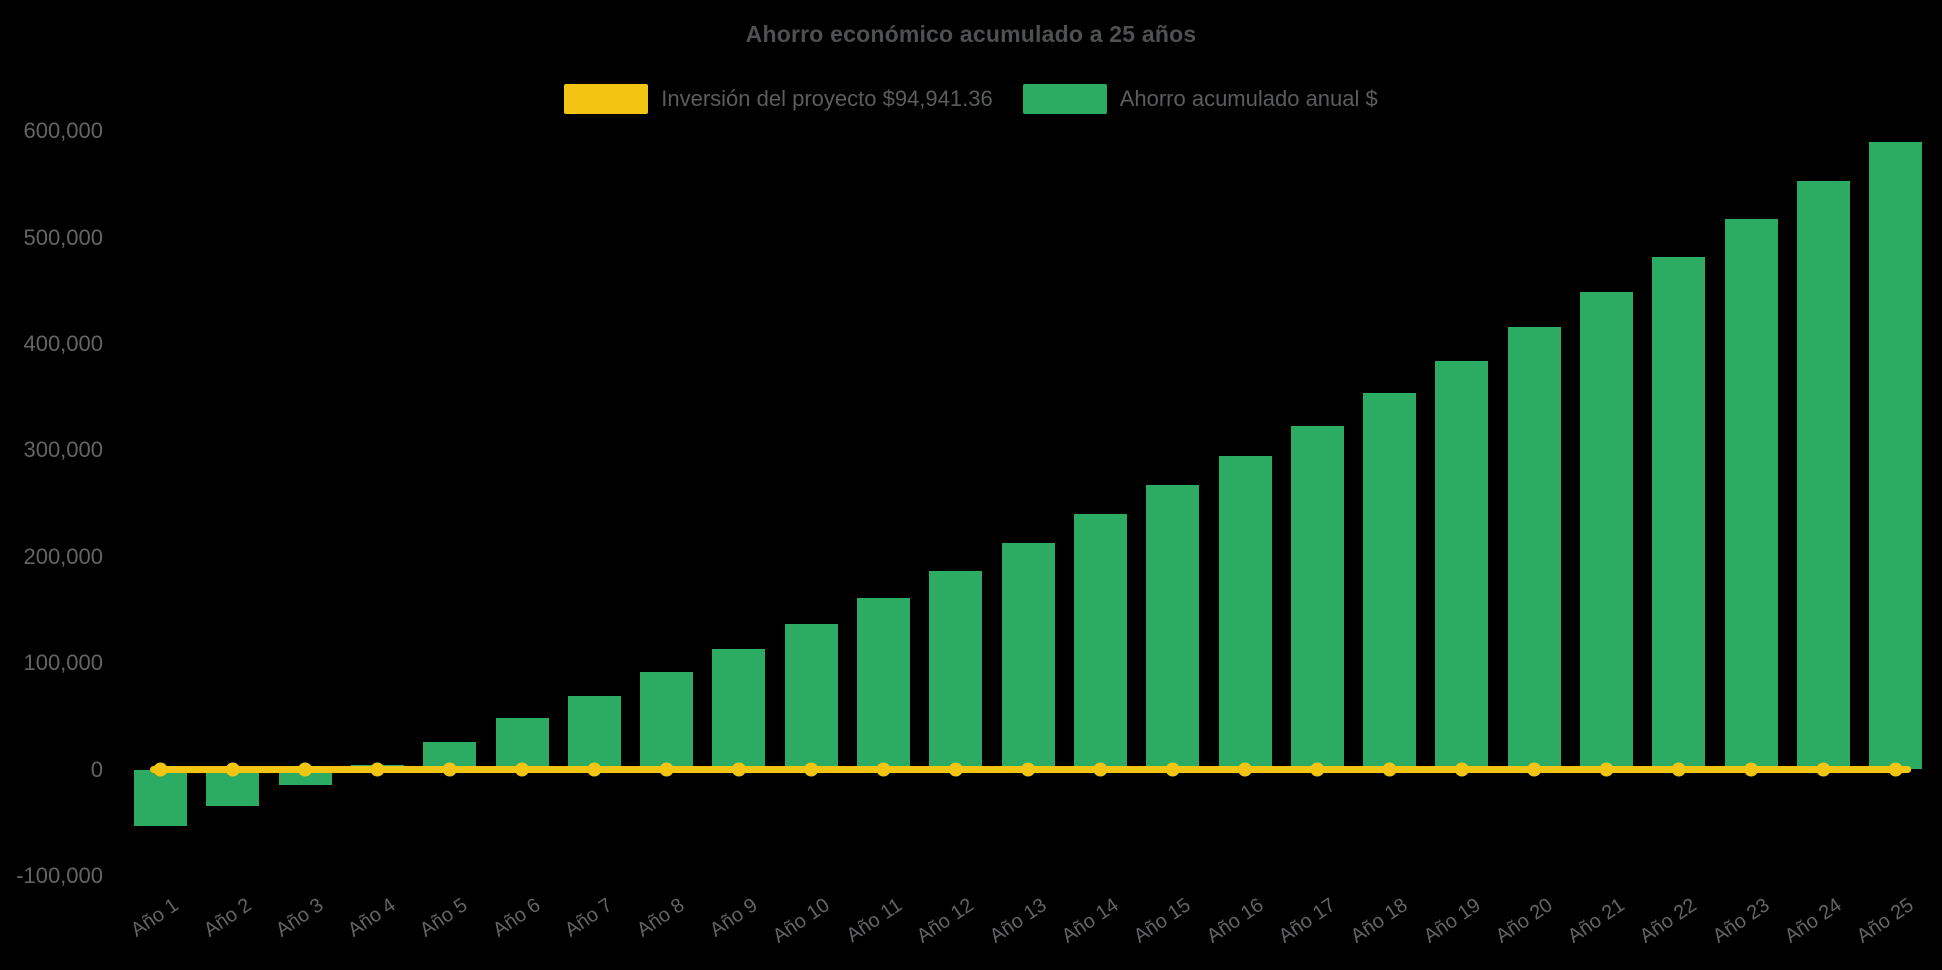 The height and width of the screenshot is (970, 1942). I want to click on legend-label-inversion: Inversión del proyecto $94,941.36, so click(827, 98).